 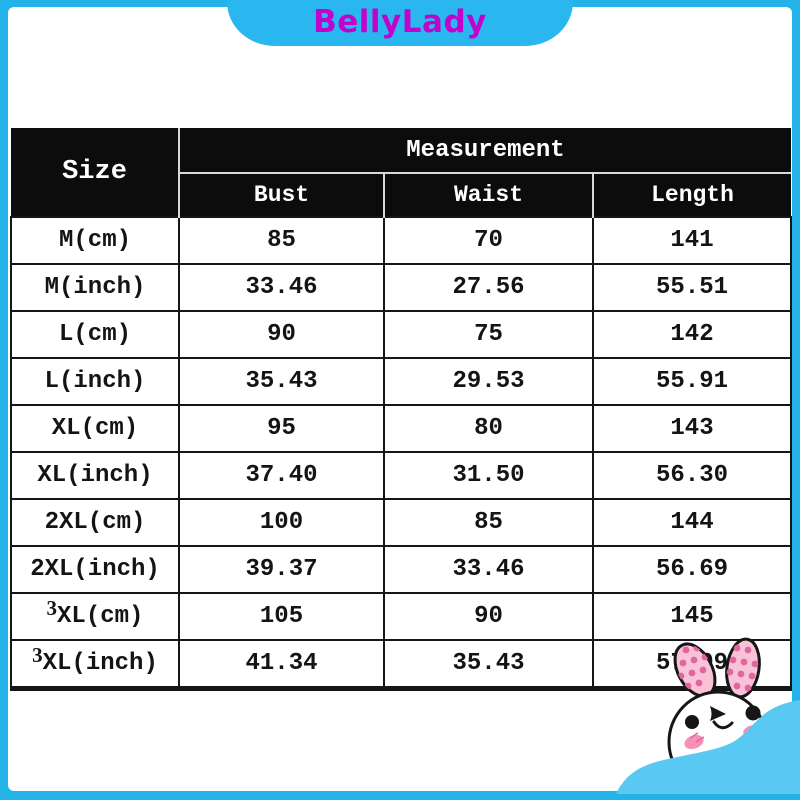 I want to click on table-row: L(inch) 35.43 29.53 55.91, so click(x=401, y=381).